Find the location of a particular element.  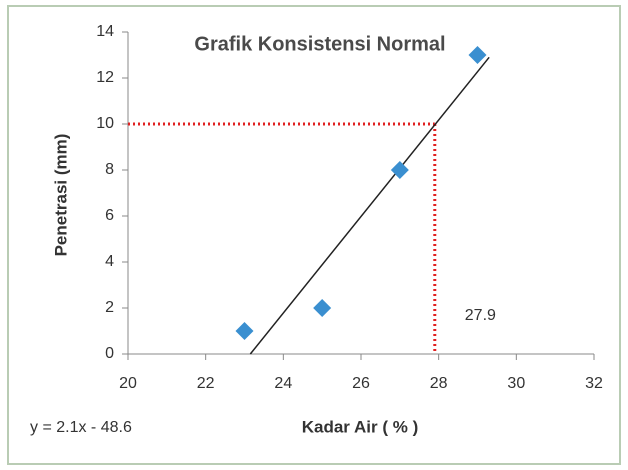

x-tick-label: 26 is located at coordinates (361, 383).